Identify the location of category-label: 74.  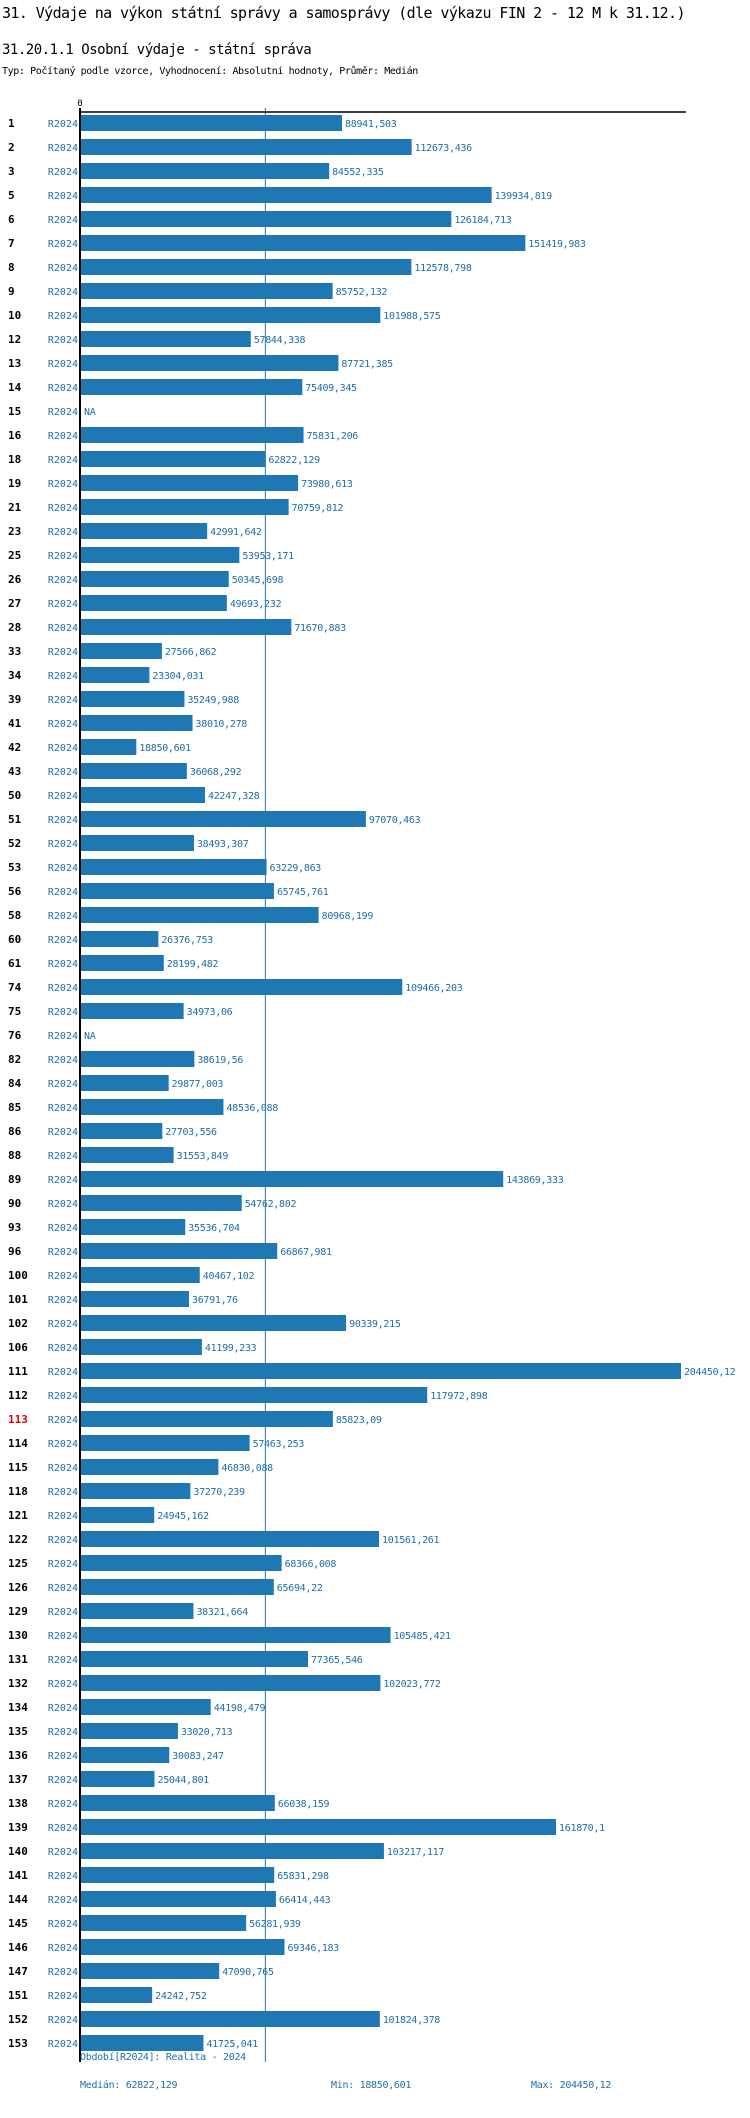
(15, 987).